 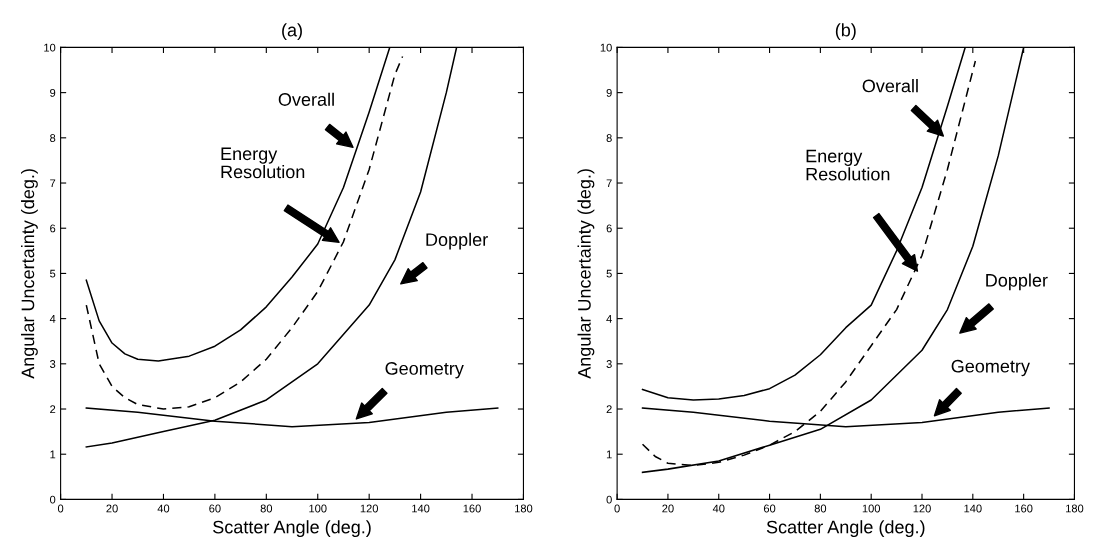 I want to click on chart-title: (a), so click(x=292, y=32).